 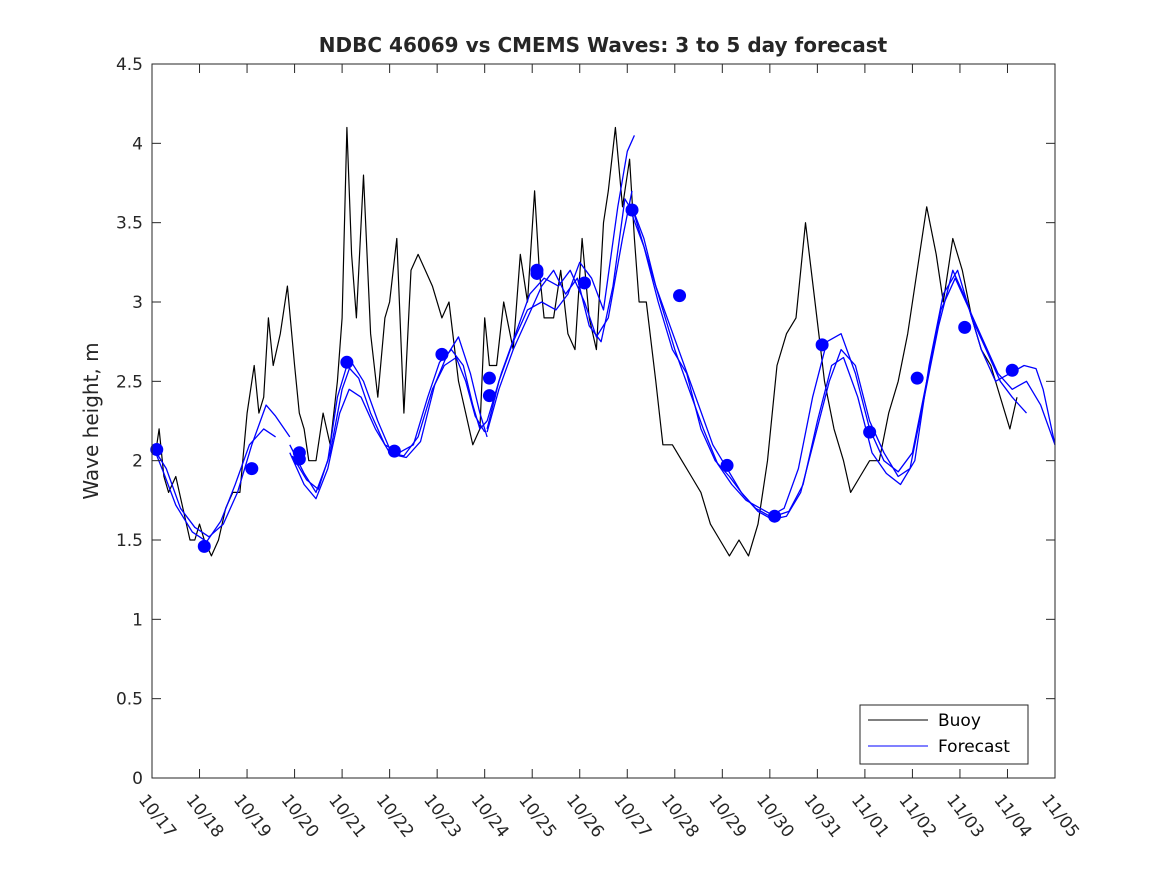 I want to click on y-tick-label: 3.5, so click(x=129, y=224).